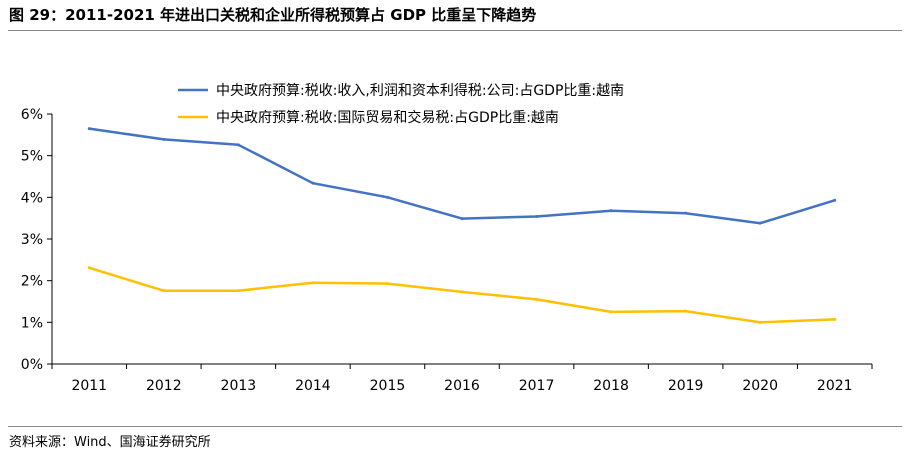 The image size is (909, 453). I want to click on y-tick-label: 2%, so click(32, 282).